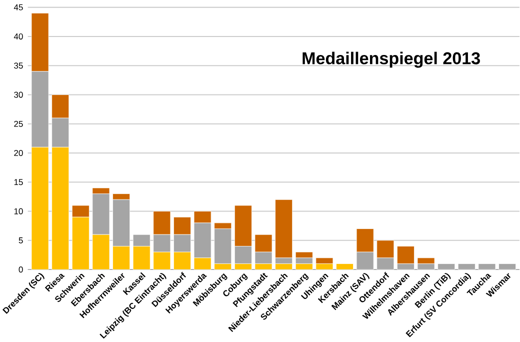 The height and width of the screenshot is (342, 520). What do you see at coordinates (18, 182) in the screenshot?
I see `y-tick-label: 15` at bounding box center [18, 182].